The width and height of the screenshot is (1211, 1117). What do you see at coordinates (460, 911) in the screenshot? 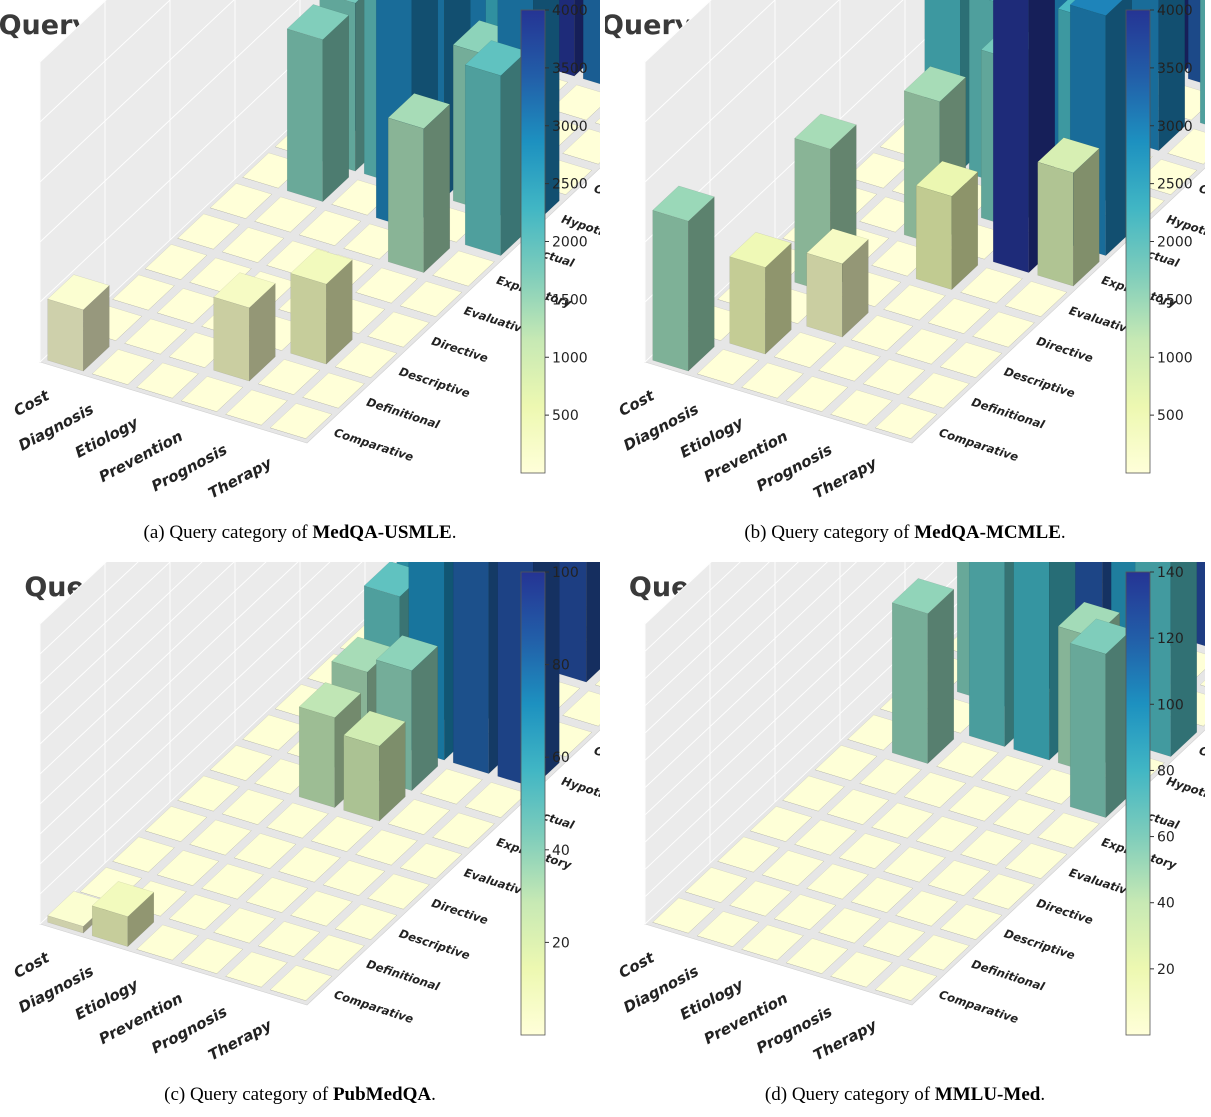
I see `y-tick-label: Directive` at bounding box center [460, 911].